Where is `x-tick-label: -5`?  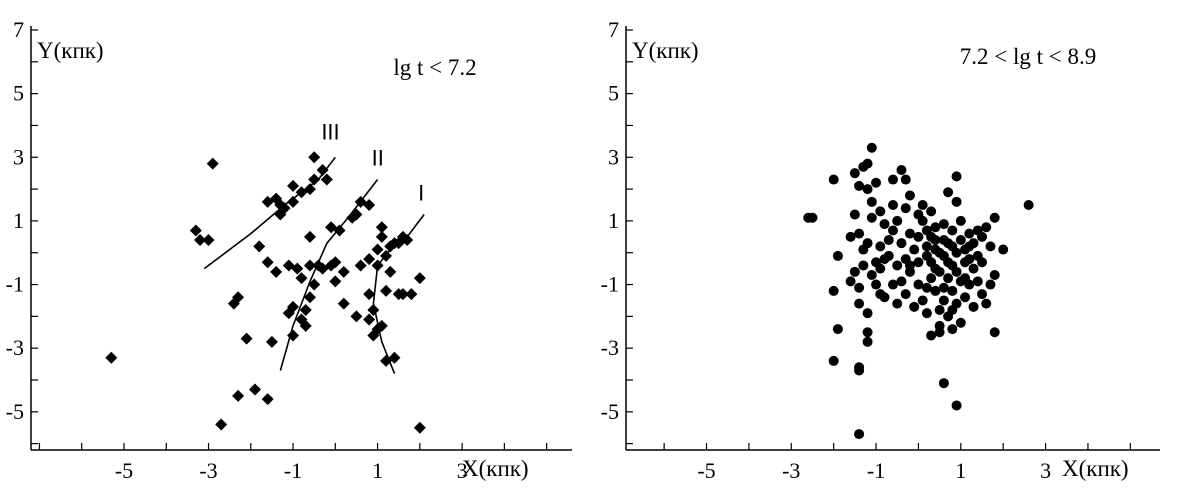
x-tick-label: -5 is located at coordinates (706, 470).